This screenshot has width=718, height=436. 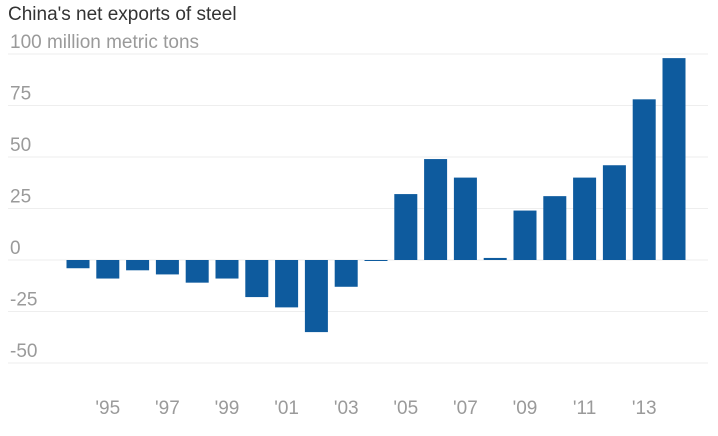 I want to click on bar-2004, so click(x=376, y=260).